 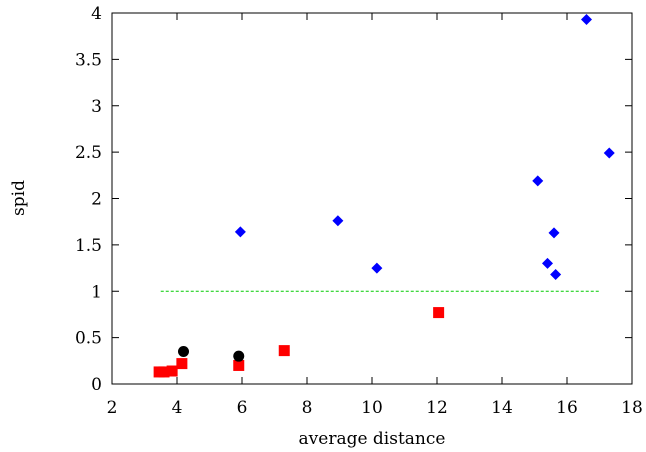 I want to click on y-tick-label: 3, so click(x=96, y=107).